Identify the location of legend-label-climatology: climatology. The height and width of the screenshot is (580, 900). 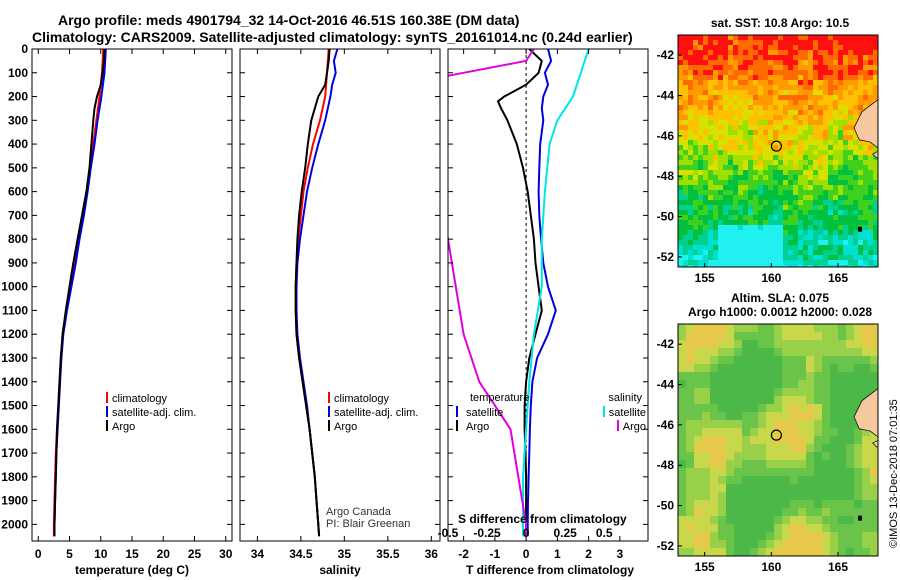
(362, 399).